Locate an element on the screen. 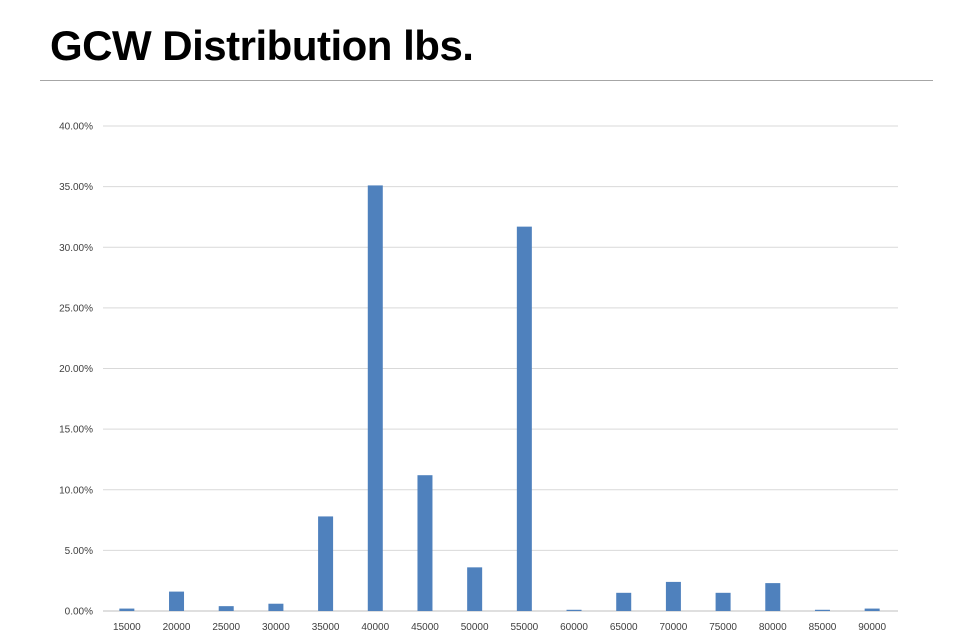 Image resolution: width=960 pixels, height=635 pixels. y-tick-label: 40.00% is located at coordinates (76, 127).